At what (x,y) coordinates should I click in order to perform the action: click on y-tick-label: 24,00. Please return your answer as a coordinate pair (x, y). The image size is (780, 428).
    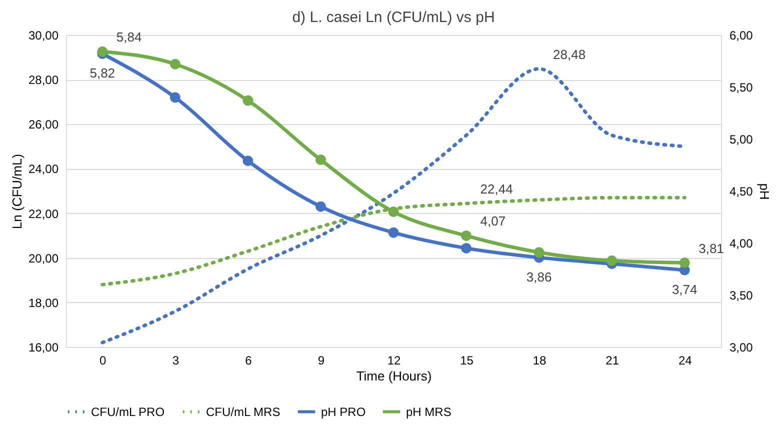
    Looking at the image, I should click on (43, 169).